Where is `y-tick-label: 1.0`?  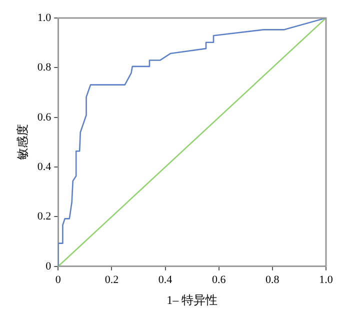 y-tick-label: 1.0 is located at coordinates (44, 18).